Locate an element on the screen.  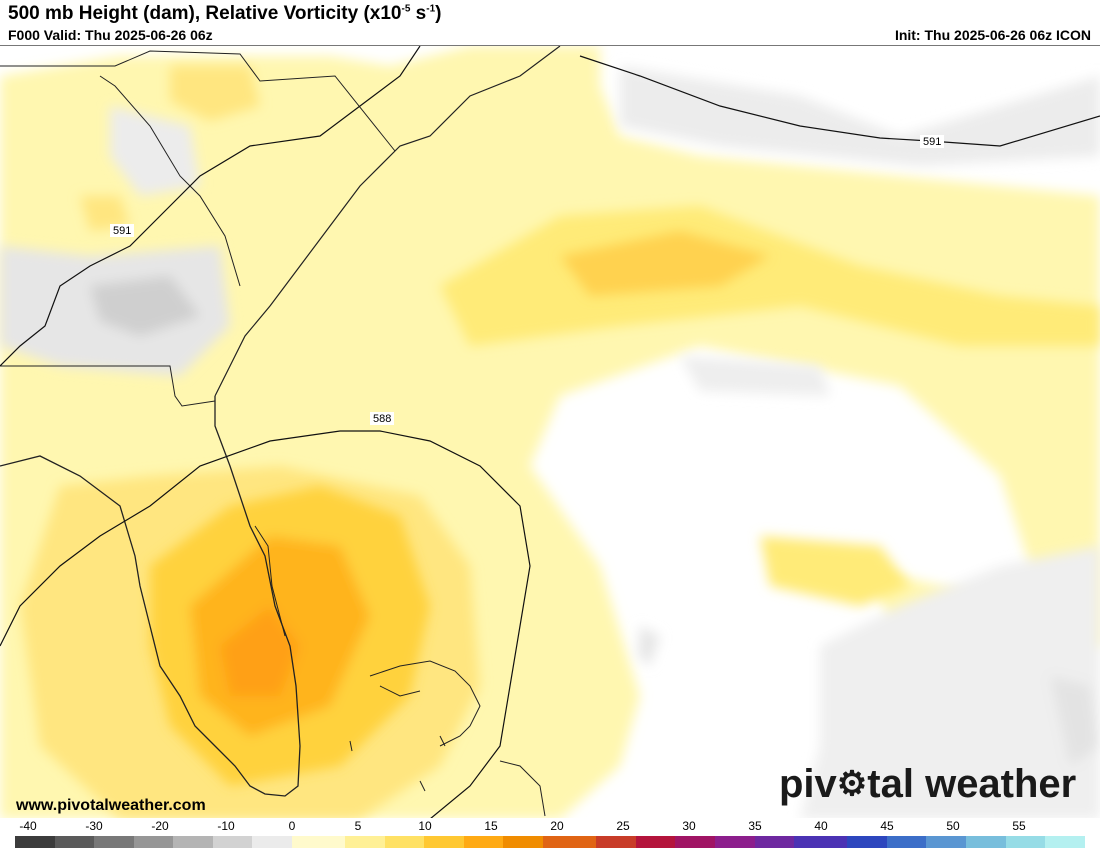
colorbar-tick-label: -40 is located at coordinates (28, 826).